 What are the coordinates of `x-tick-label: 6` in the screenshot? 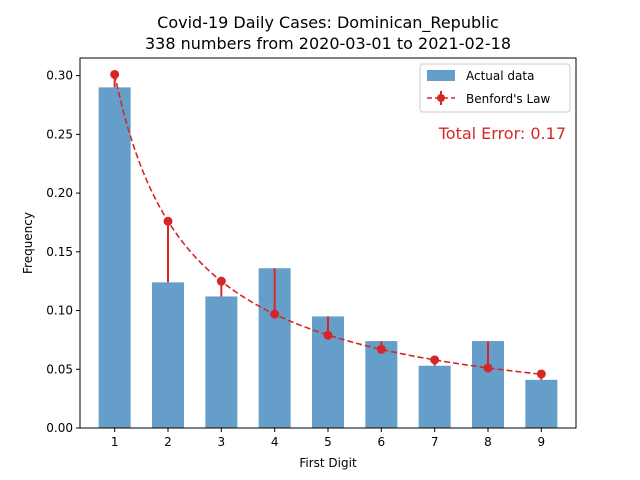 It's located at (382, 442).